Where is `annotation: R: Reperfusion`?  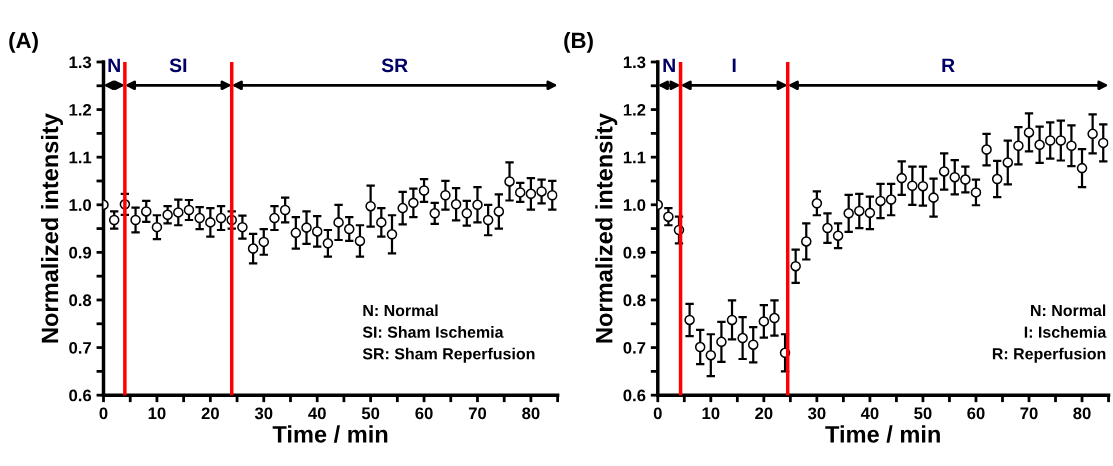 annotation: R: Reperfusion is located at coordinates (1049, 355).